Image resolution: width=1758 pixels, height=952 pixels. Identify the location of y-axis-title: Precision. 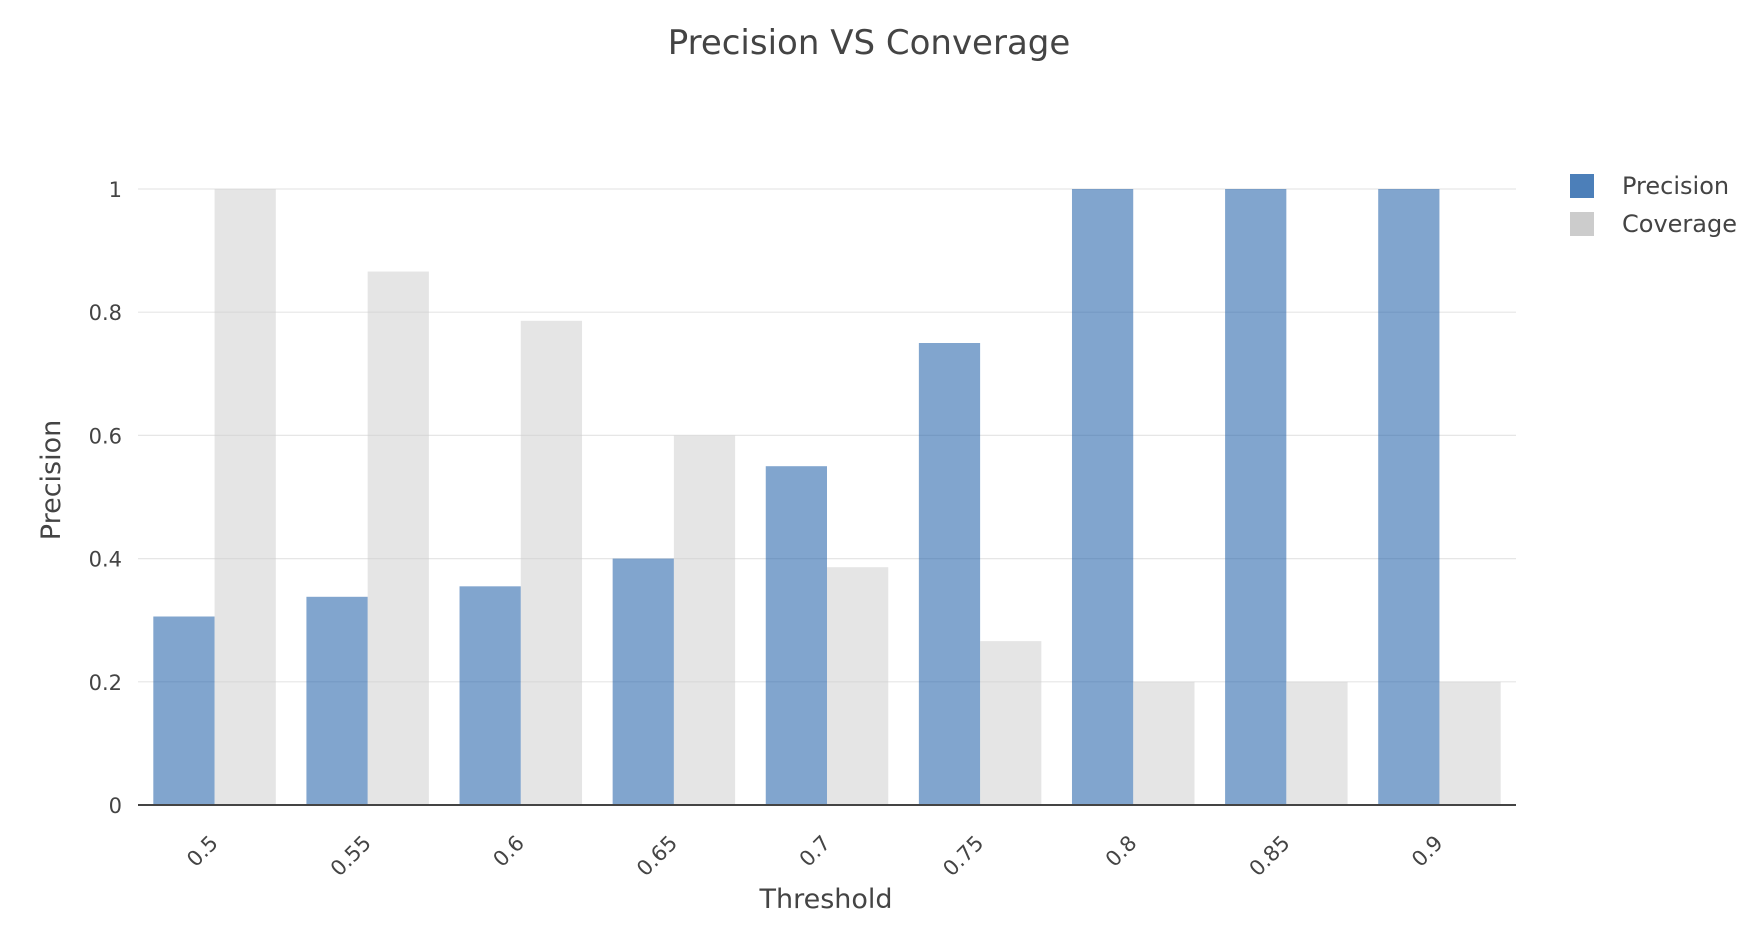
(51, 480).